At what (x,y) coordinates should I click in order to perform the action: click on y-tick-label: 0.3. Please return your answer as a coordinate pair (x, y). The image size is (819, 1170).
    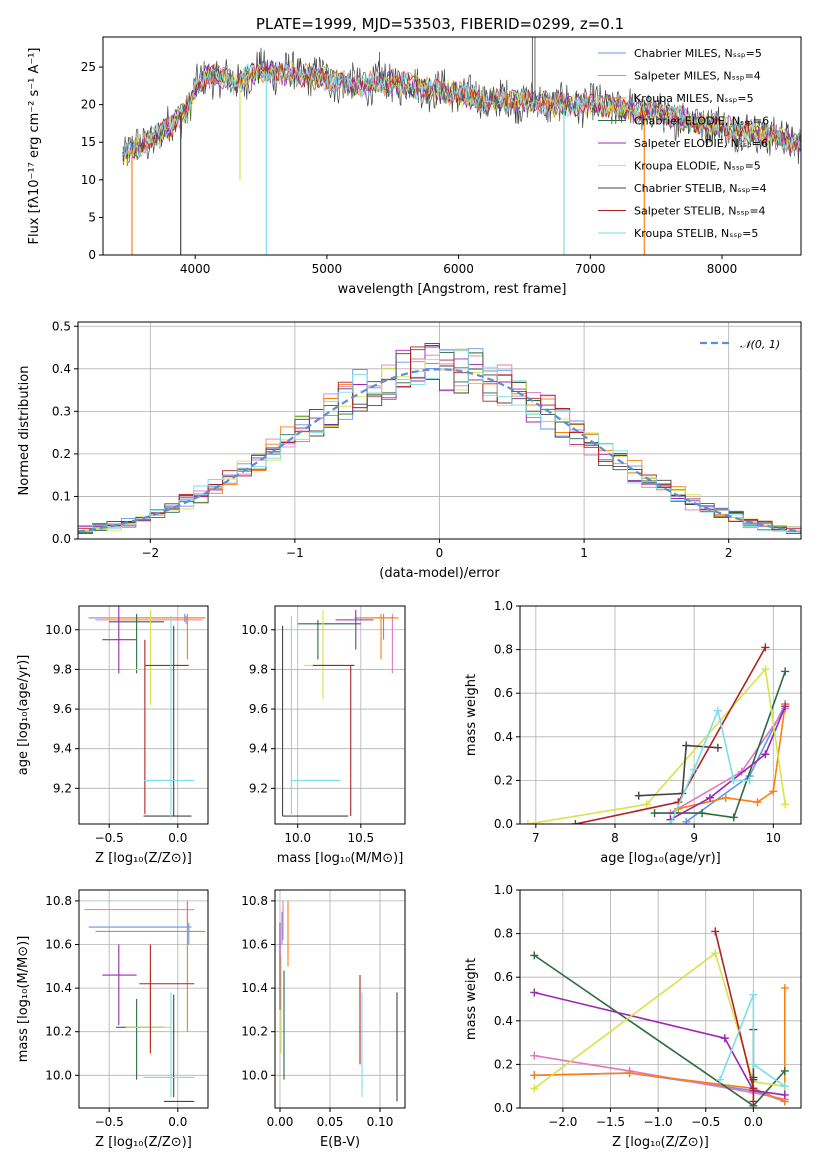
    Looking at the image, I should click on (61, 411).